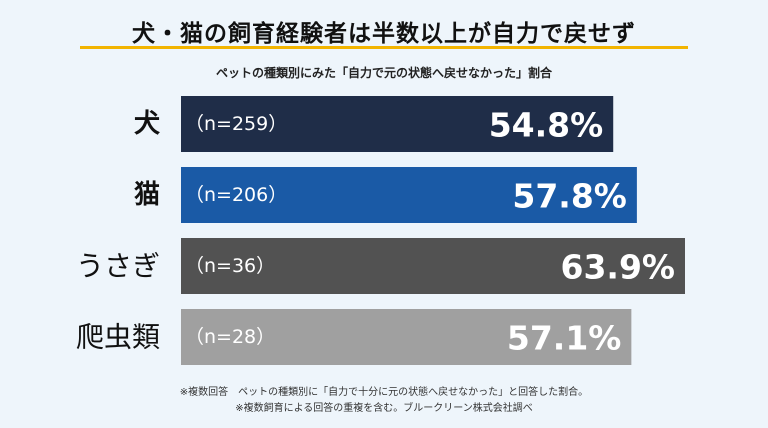 The height and width of the screenshot is (428, 768). Describe the element at coordinates (230, 337) in the screenshot. I see `sample-size-label-3: （n=28）` at that location.